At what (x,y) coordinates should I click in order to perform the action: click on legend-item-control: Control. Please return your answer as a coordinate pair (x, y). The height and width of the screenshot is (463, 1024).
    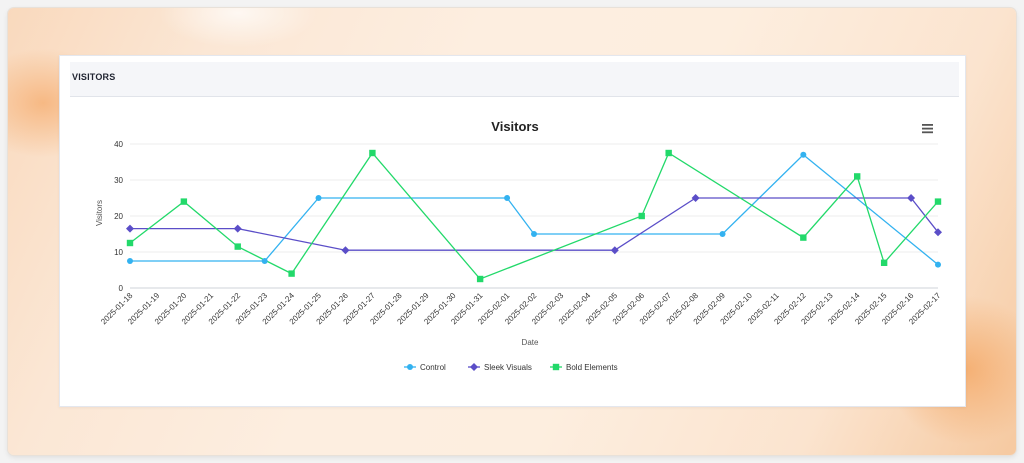
    Looking at the image, I should click on (425, 367).